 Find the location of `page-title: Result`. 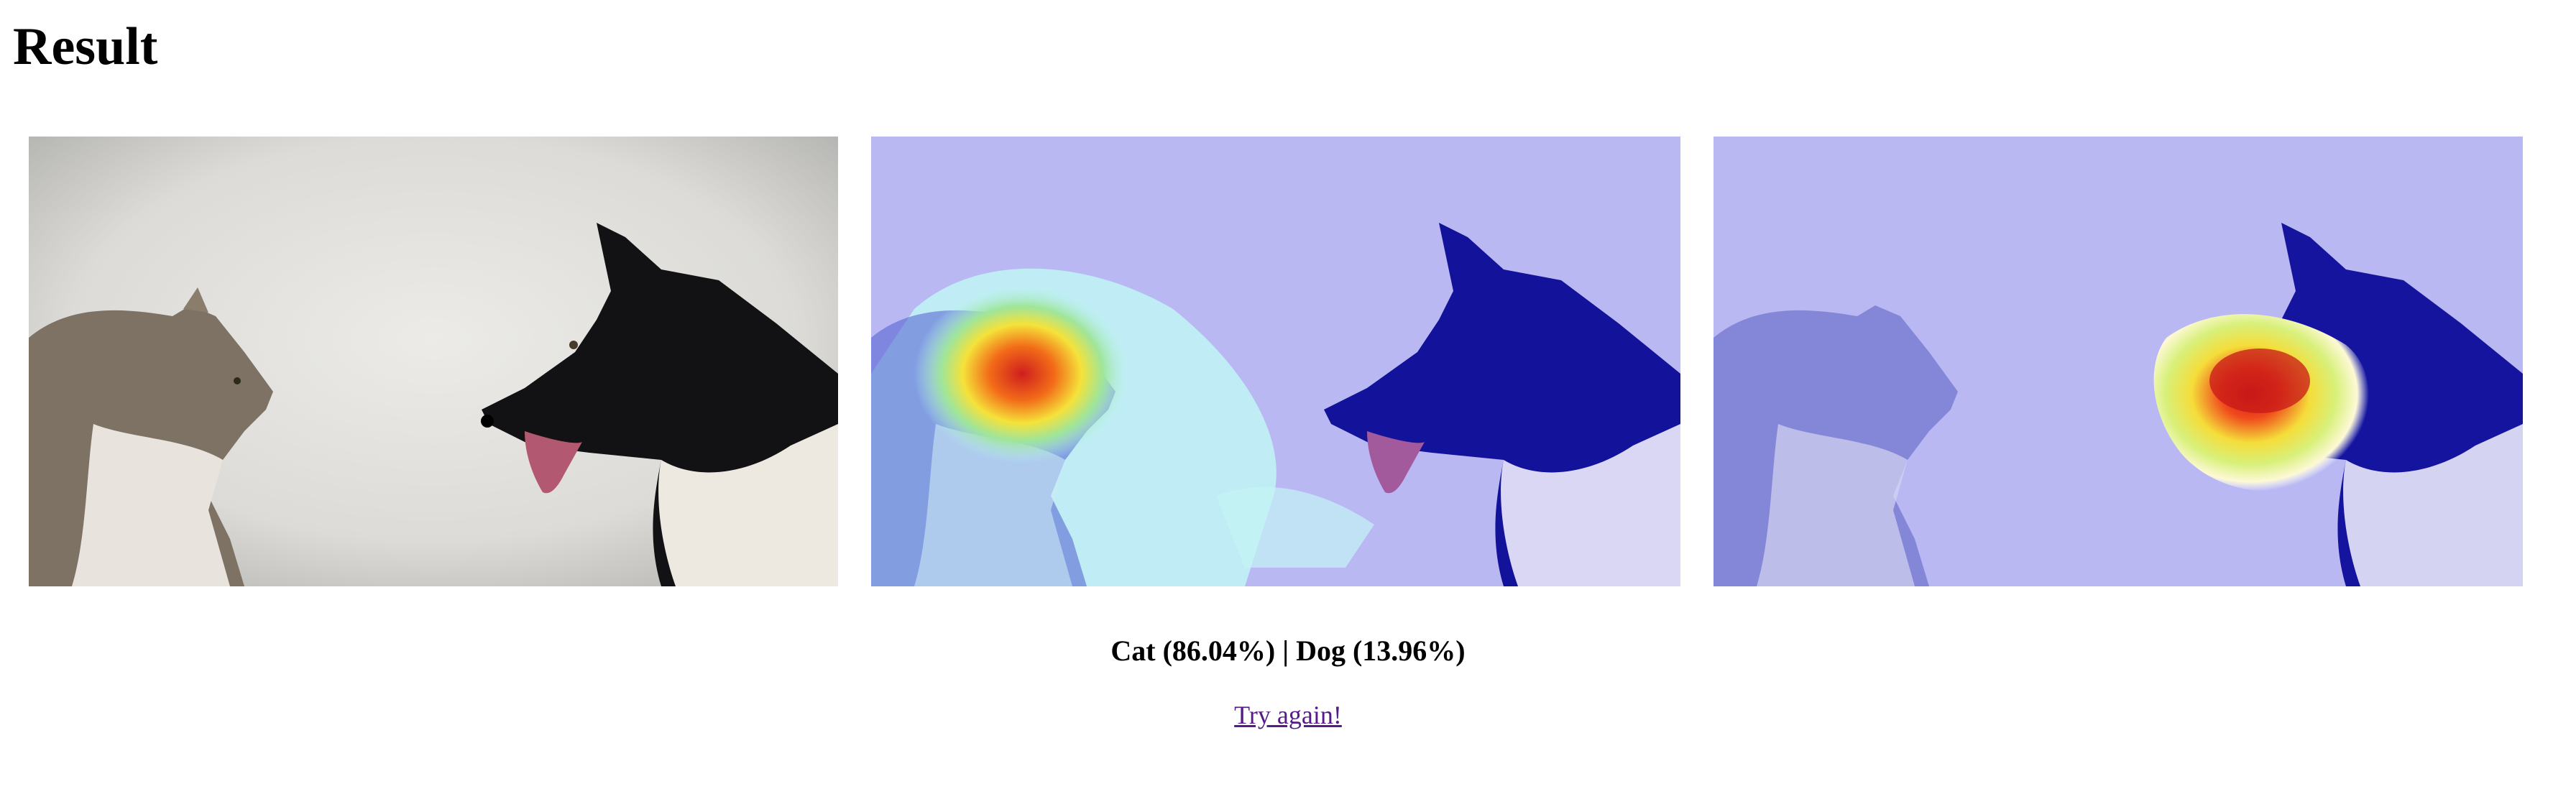

page-title: Result is located at coordinates (85, 46).